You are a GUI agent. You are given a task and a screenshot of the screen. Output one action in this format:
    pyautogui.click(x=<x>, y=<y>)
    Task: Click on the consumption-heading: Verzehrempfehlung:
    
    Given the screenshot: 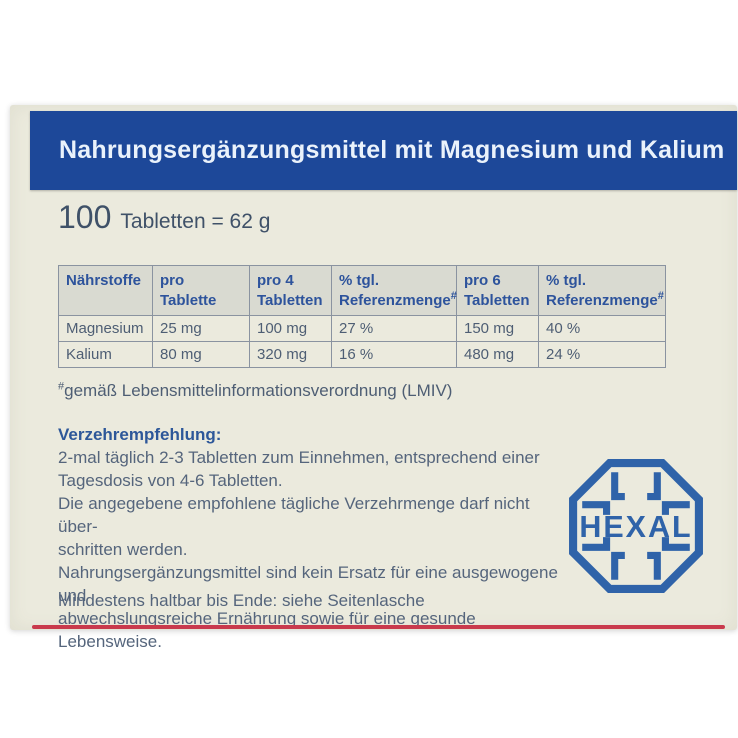 What is the action you would take?
    pyautogui.click(x=140, y=434)
    